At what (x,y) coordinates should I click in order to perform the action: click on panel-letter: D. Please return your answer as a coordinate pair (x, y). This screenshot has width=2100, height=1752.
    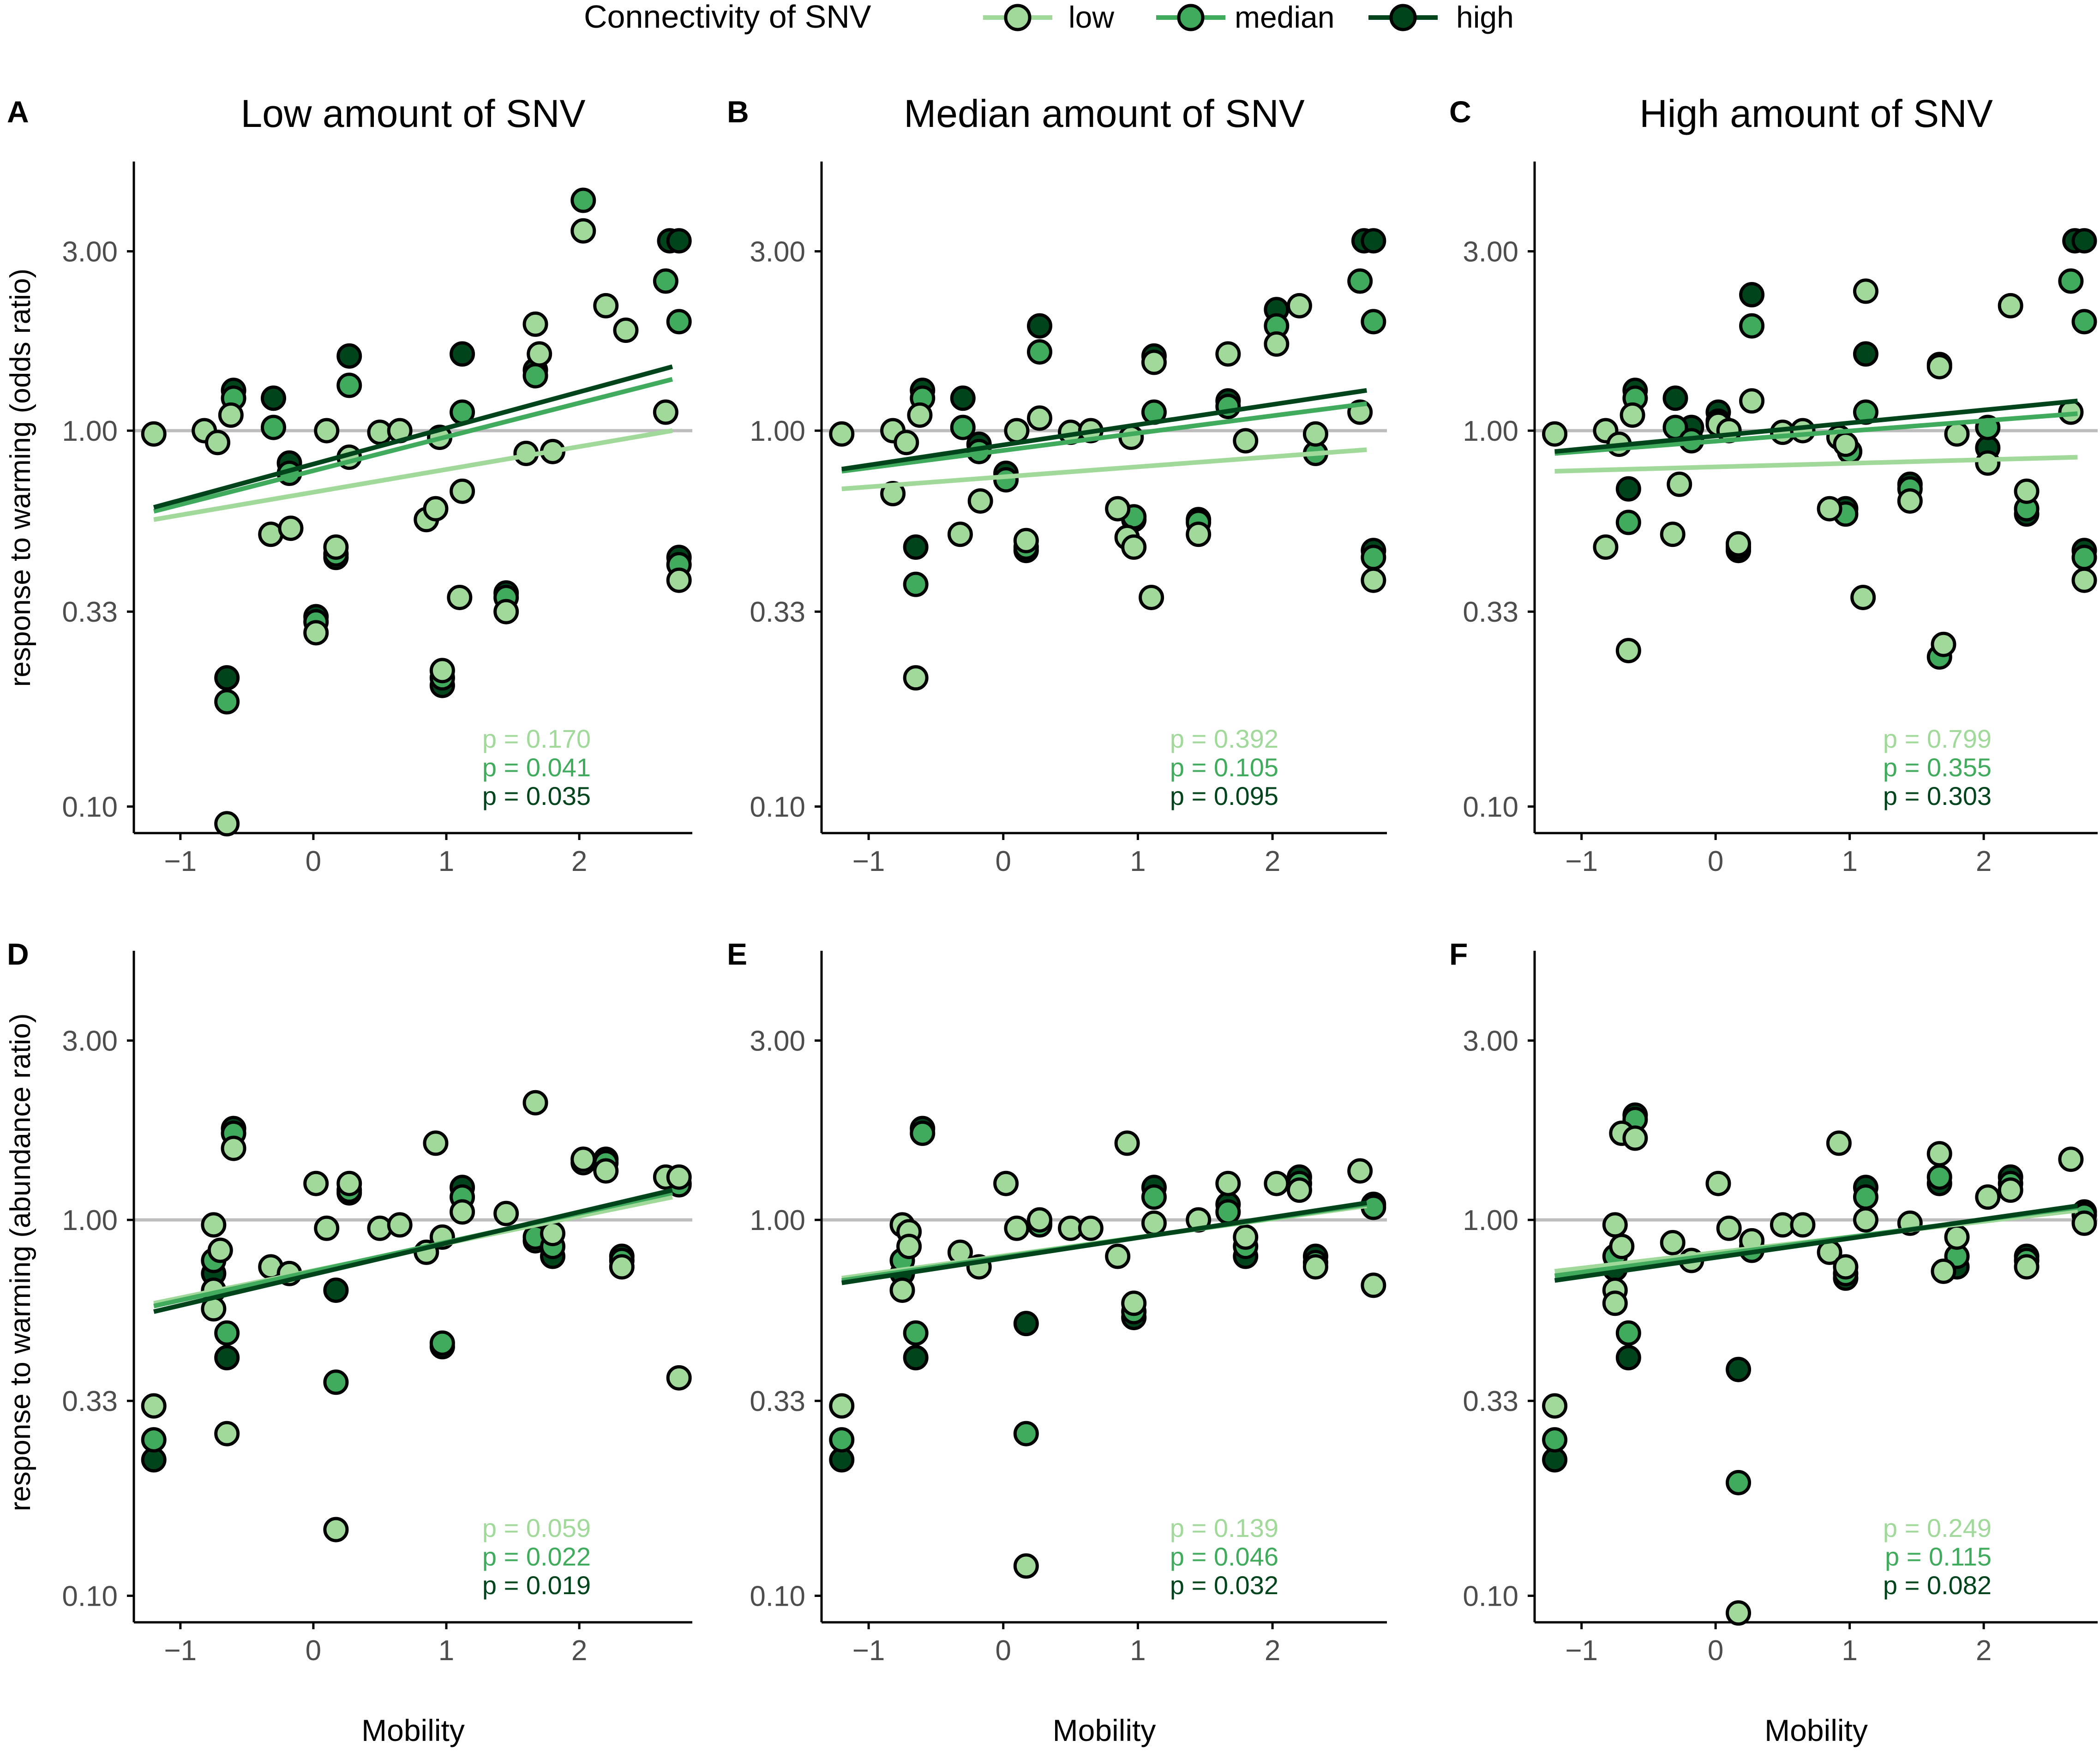
    Looking at the image, I should click on (18, 954).